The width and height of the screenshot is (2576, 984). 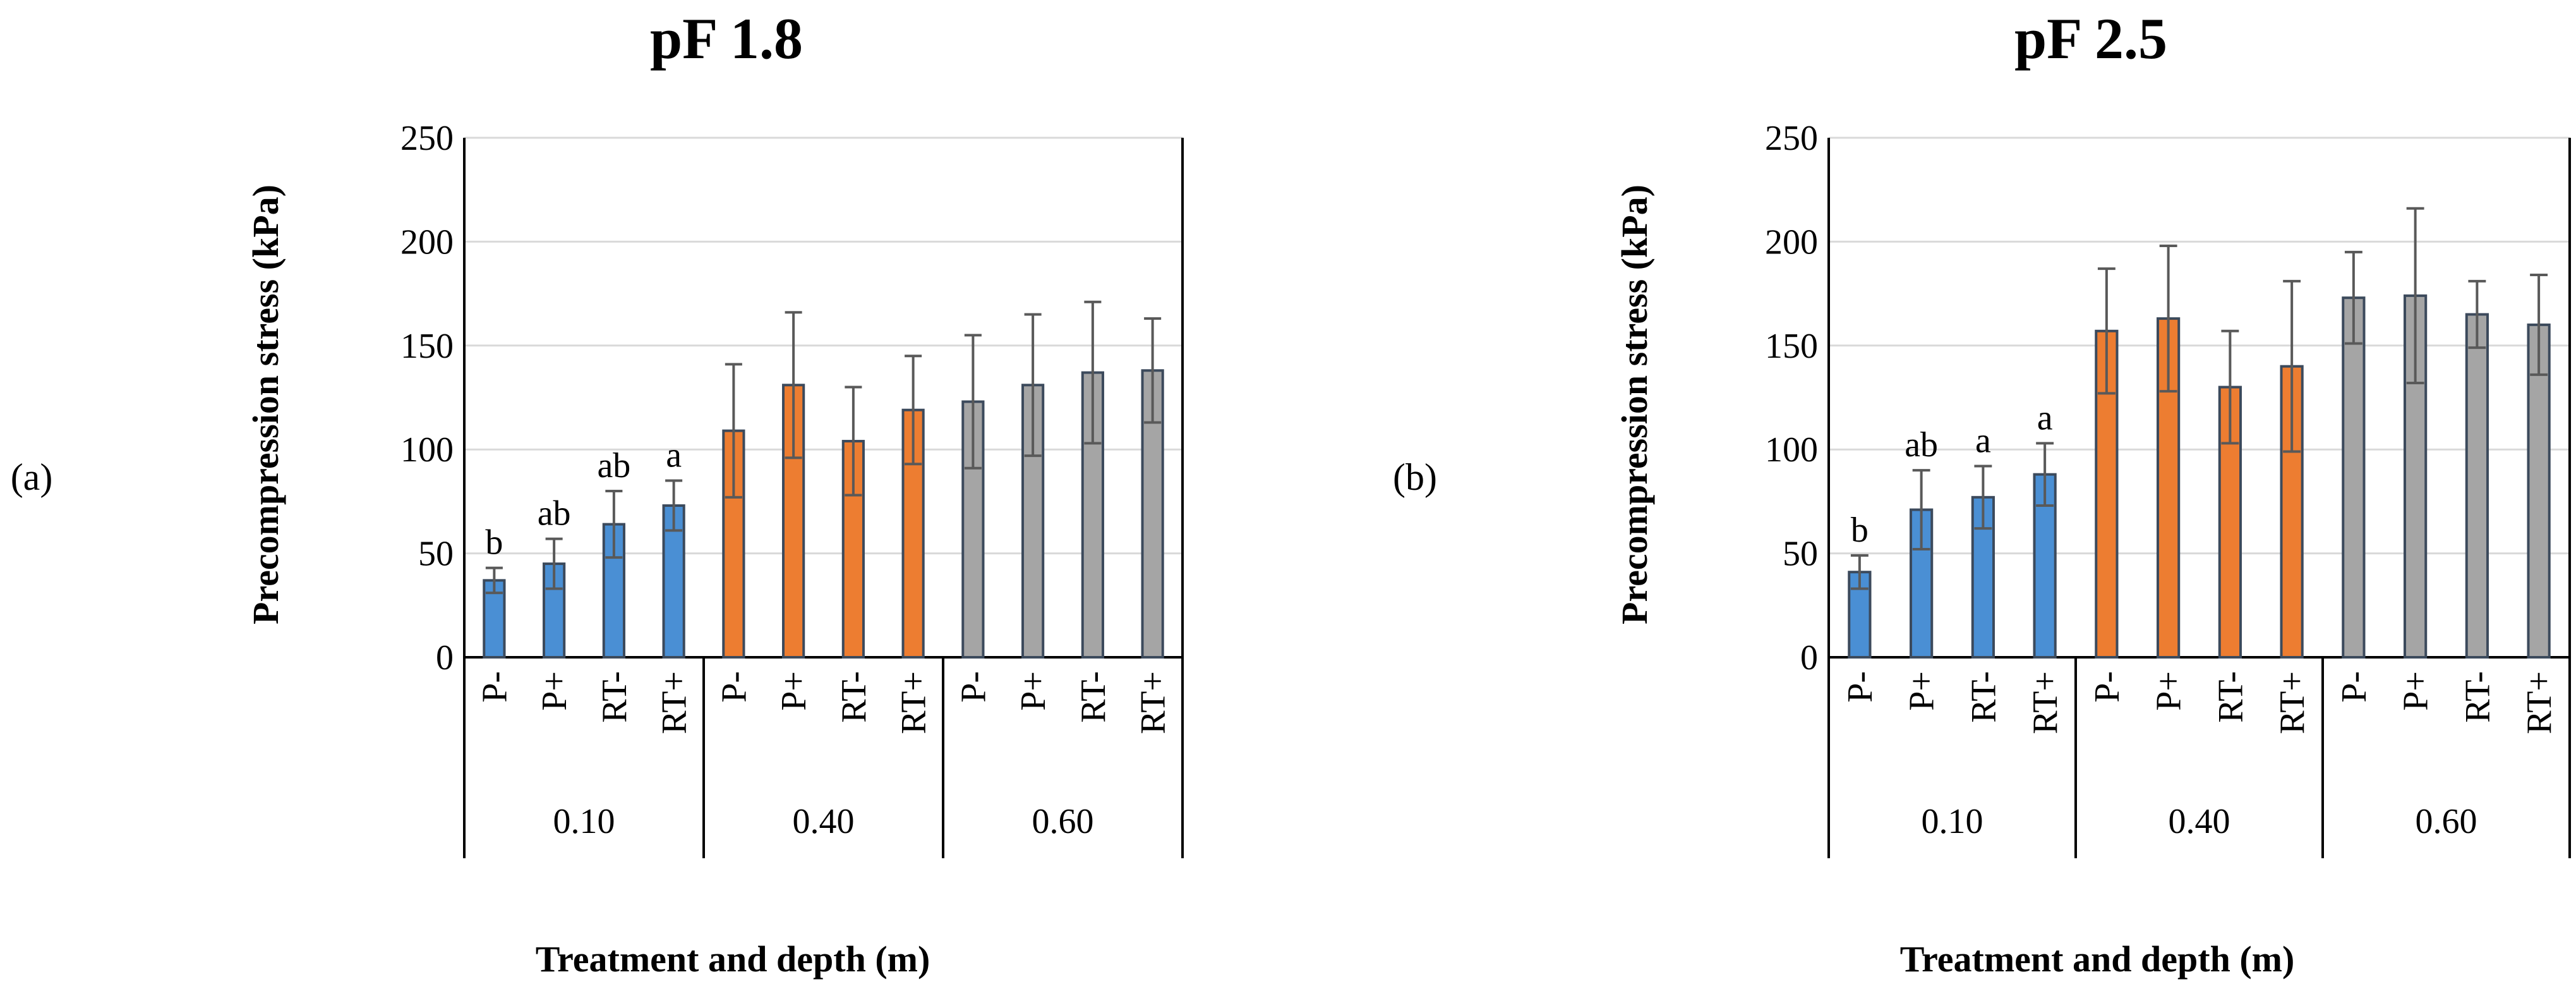 I want to click on chart-a-panel-label: (a), so click(x=32, y=477).